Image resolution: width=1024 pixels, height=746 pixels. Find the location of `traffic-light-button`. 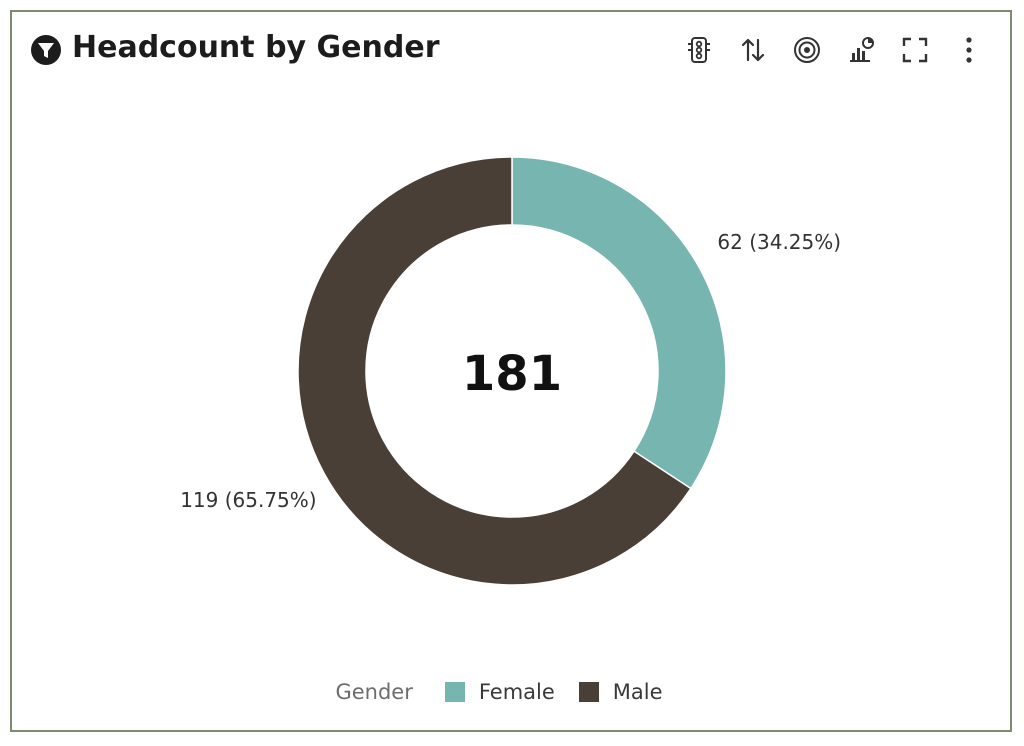

traffic-light-button is located at coordinates (699, 50).